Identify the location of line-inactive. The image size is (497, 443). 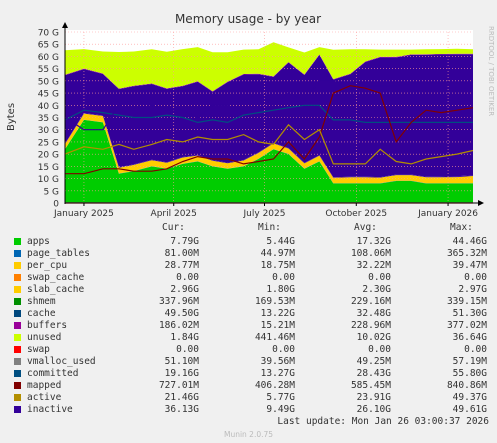
(269, 103).